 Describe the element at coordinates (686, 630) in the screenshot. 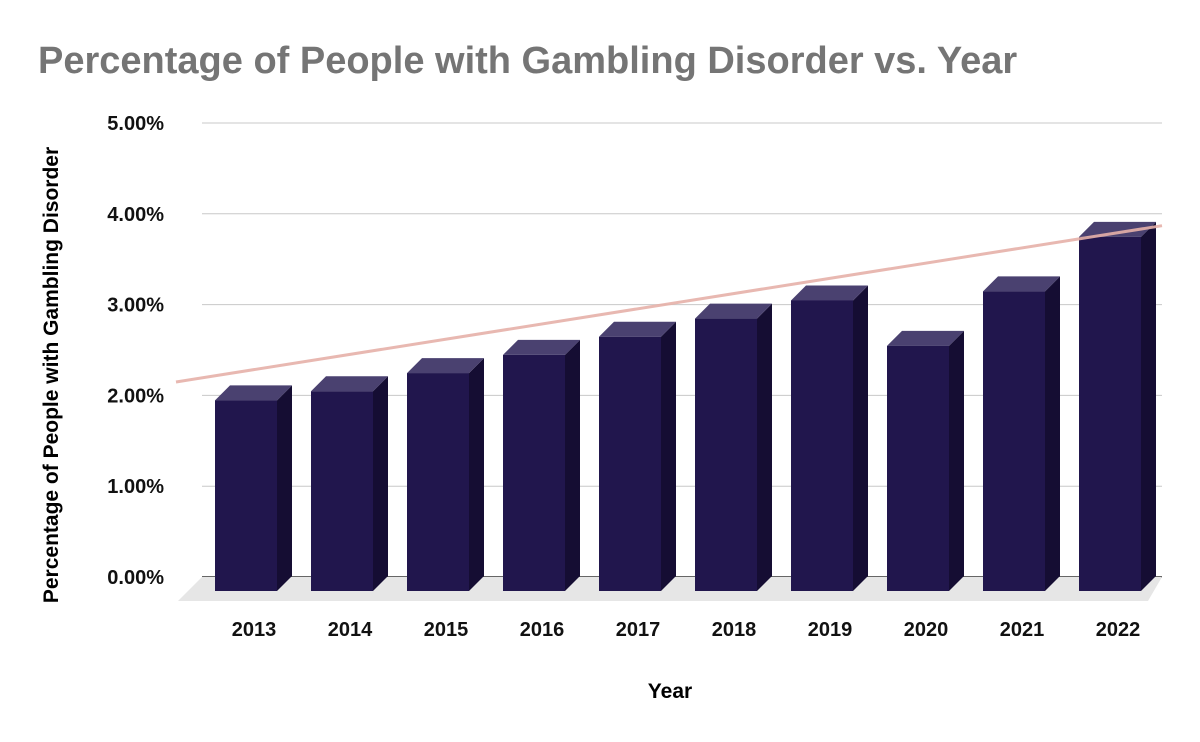

I see `x-axis-ticks: 2013 2014 2015 2016 2017 2018 2019 2020 2021 2022` at that location.